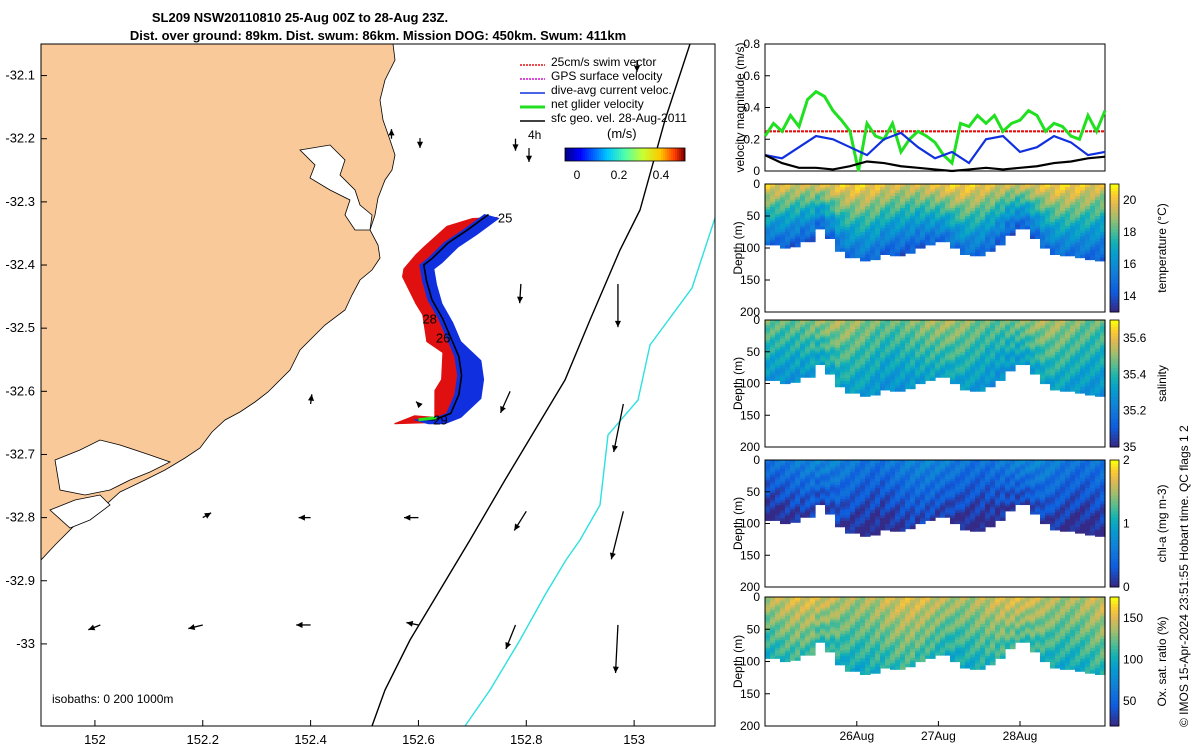  I want to click on map-ytick-label: -32.2, so click(20, 138).